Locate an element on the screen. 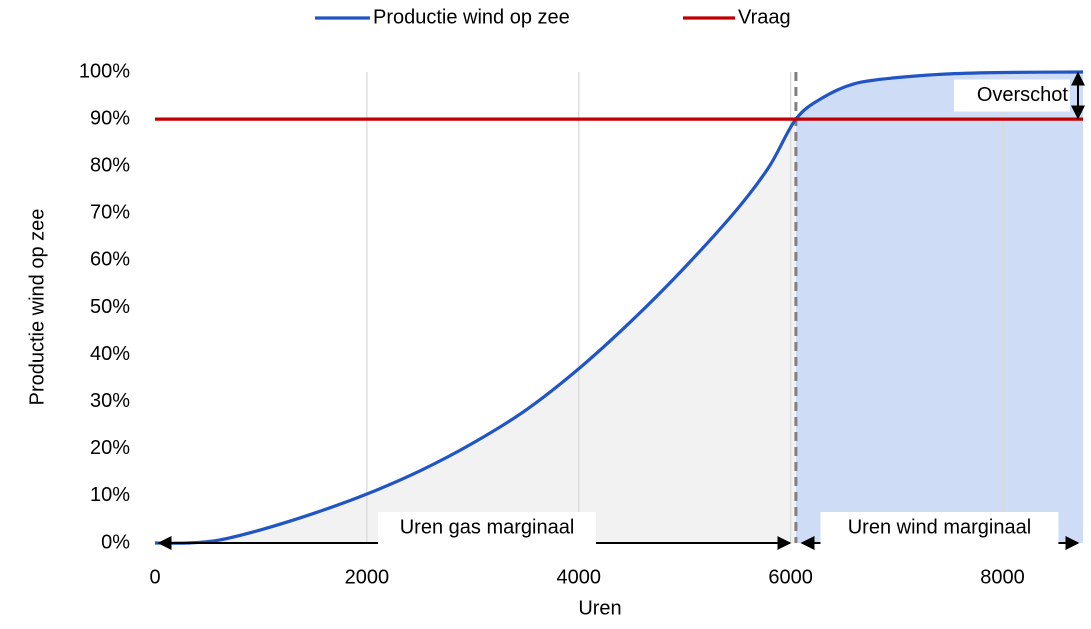 This screenshot has width=1091, height=629. annotation-text: Uren wind marginaal is located at coordinates (939, 527).